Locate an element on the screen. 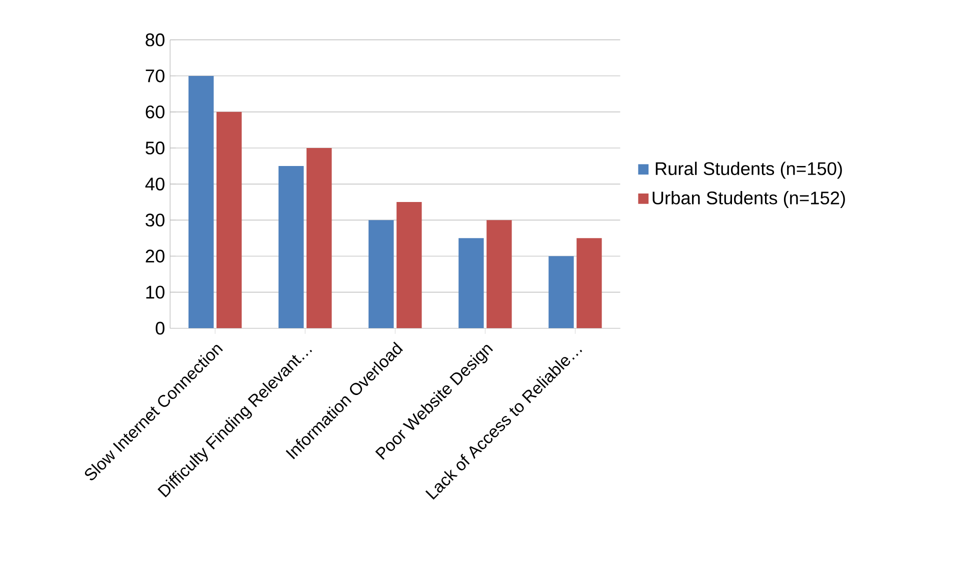 This screenshot has height=579, width=956. y-tick-label: 30 is located at coordinates (155, 220).